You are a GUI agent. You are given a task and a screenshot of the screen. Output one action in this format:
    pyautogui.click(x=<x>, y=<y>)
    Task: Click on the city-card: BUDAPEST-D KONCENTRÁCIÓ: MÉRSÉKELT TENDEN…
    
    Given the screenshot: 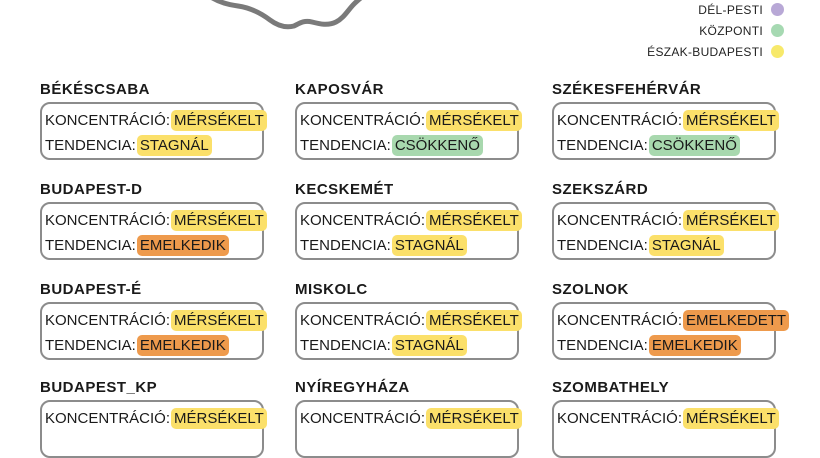 What is the action you would take?
    pyautogui.click(x=153, y=220)
    